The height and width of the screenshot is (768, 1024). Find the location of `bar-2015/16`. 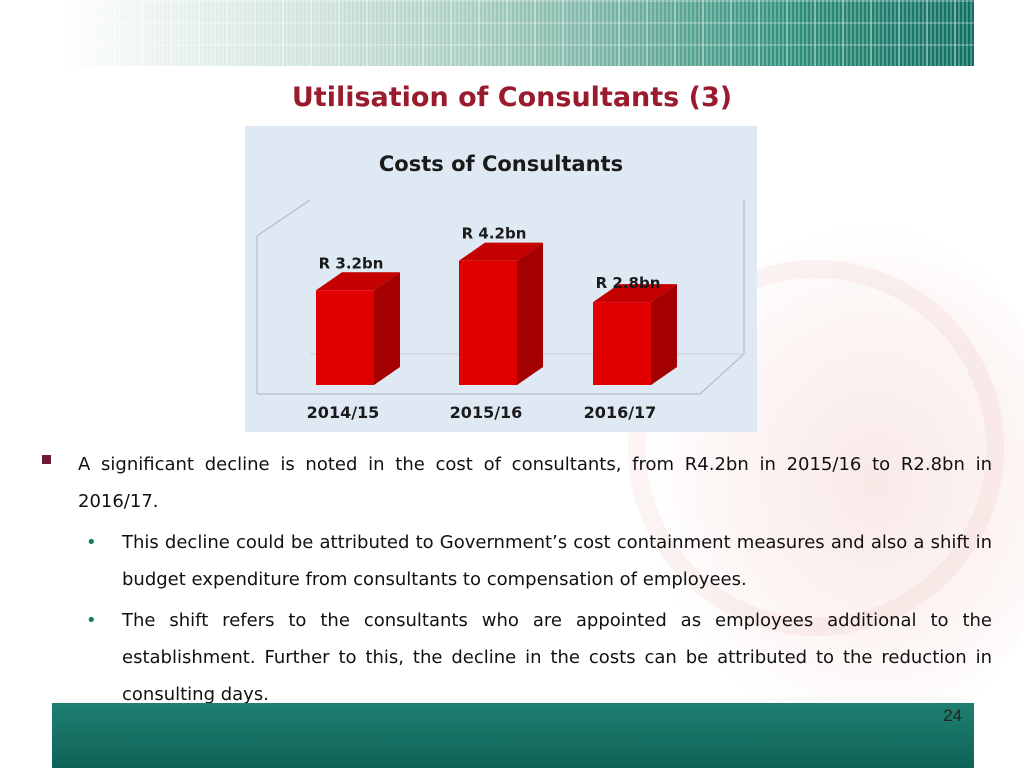

bar-2015/16 is located at coordinates (501, 313).